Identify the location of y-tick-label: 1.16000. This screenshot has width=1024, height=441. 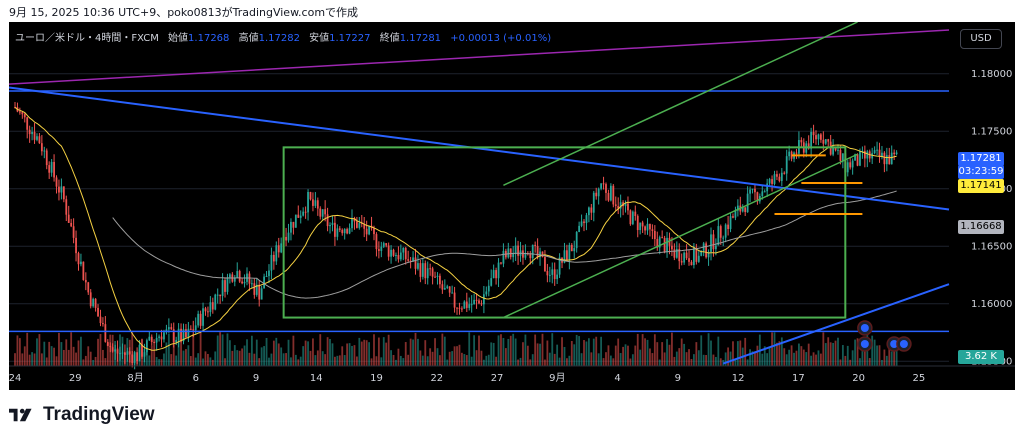
(991, 304).